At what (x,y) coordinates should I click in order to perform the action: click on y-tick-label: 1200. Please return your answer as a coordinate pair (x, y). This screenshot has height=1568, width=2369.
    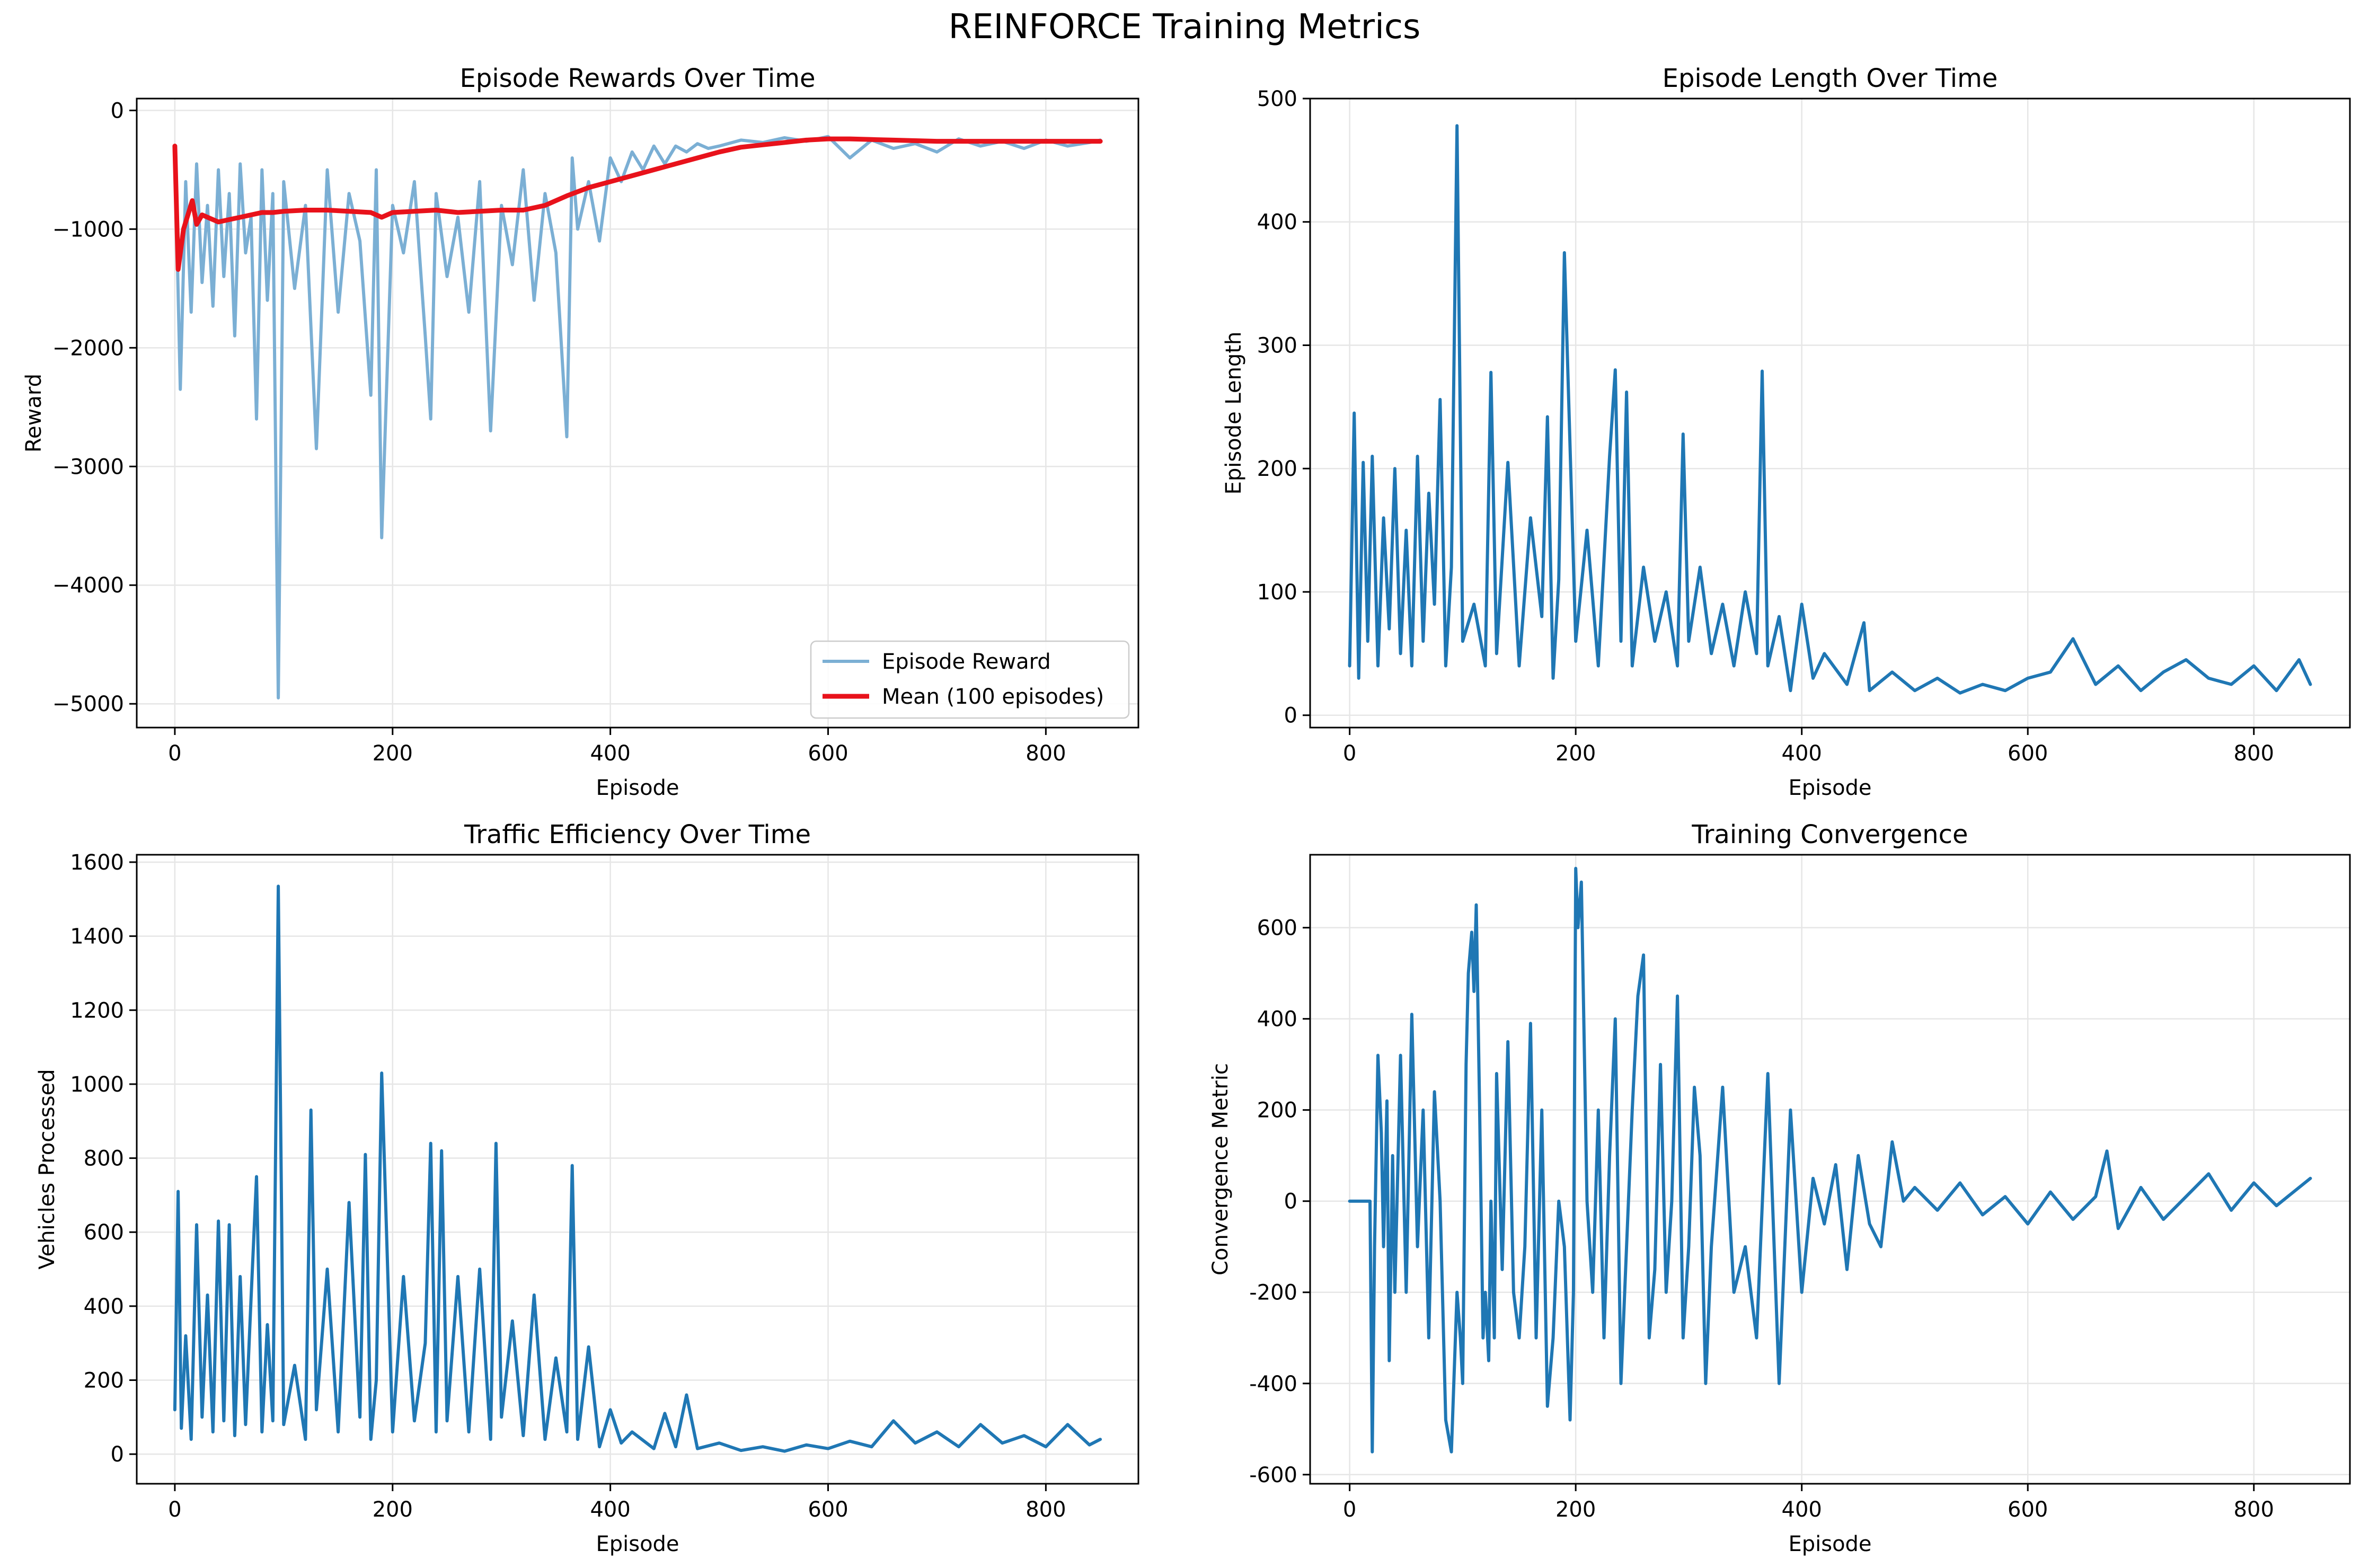
    Looking at the image, I should click on (97, 1010).